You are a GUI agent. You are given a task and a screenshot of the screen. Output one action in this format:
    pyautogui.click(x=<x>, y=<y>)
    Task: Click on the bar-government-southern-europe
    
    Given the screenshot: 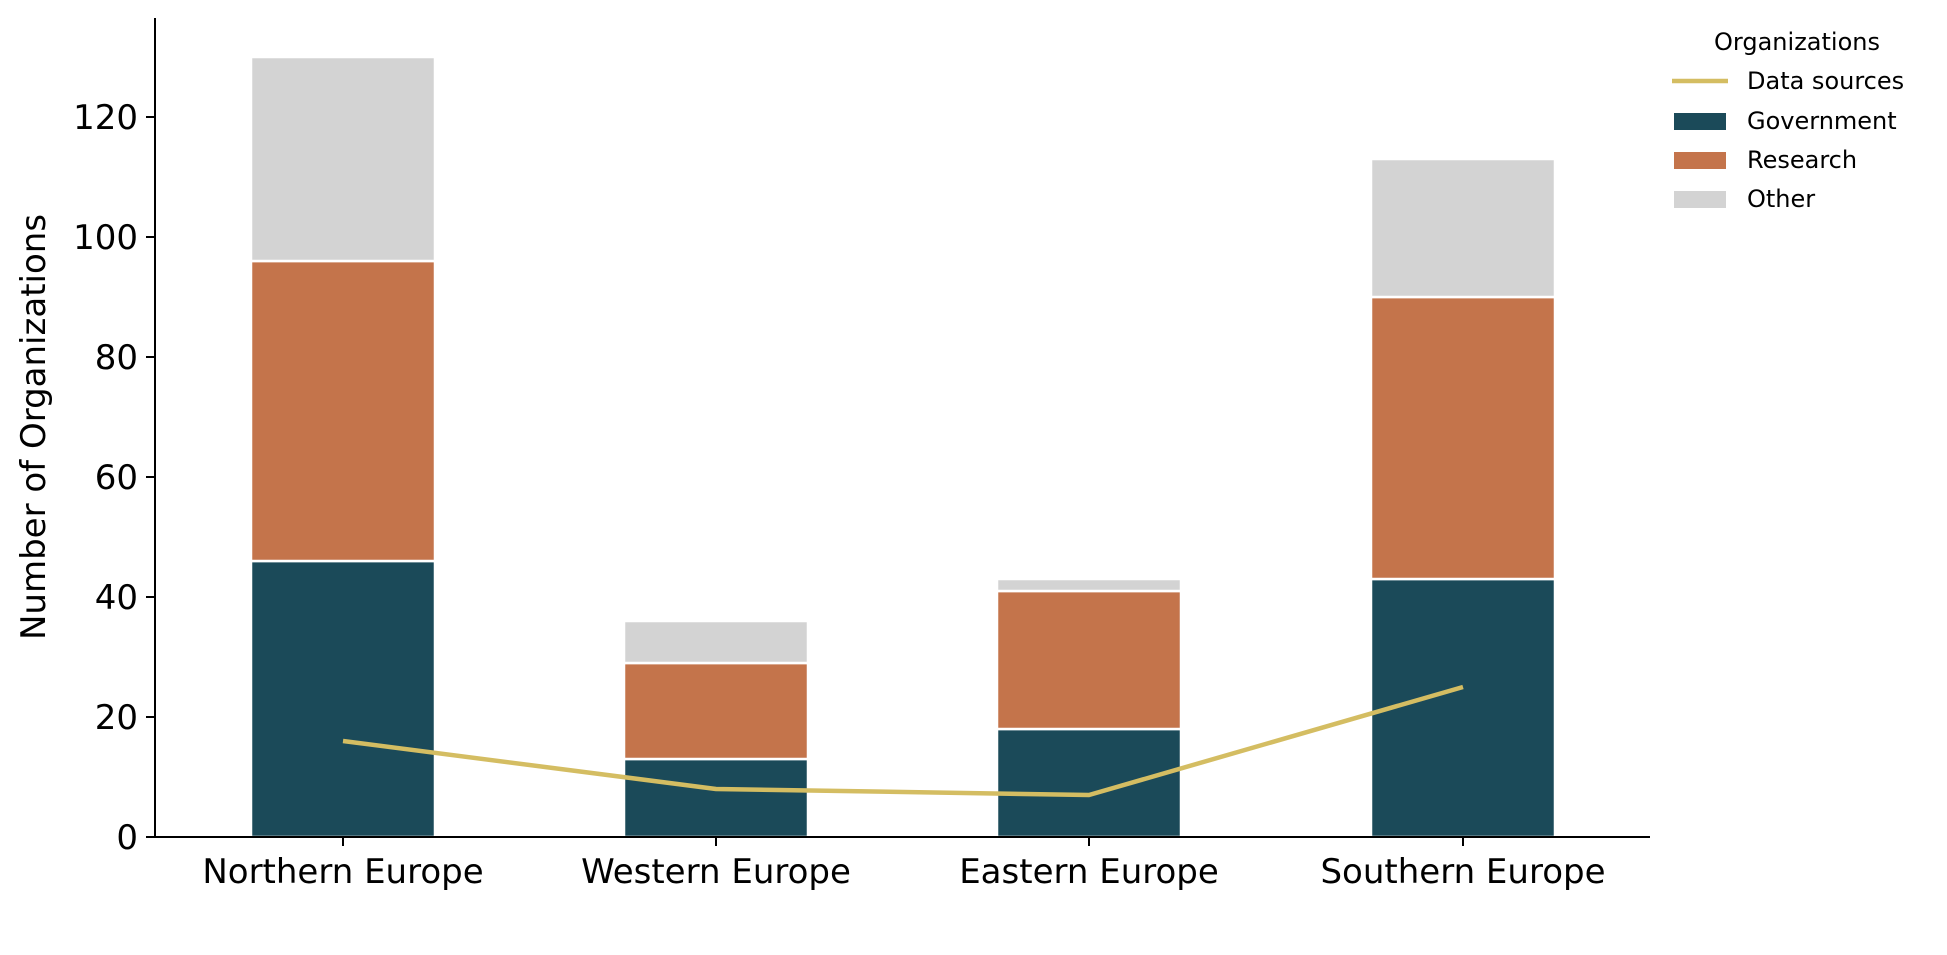 What is the action you would take?
    pyautogui.click(x=1463, y=708)
    